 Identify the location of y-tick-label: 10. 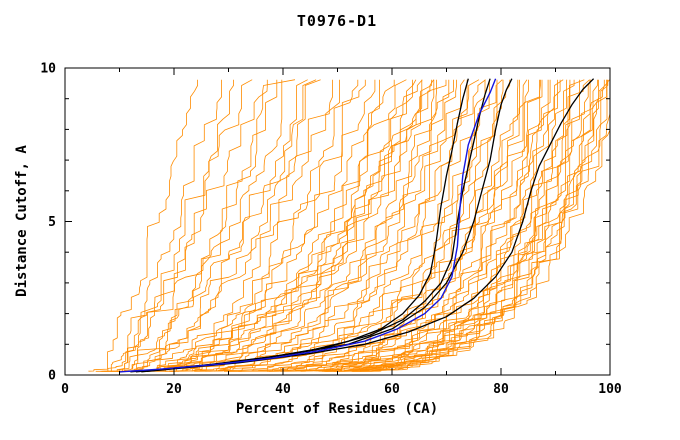
(48, 69).